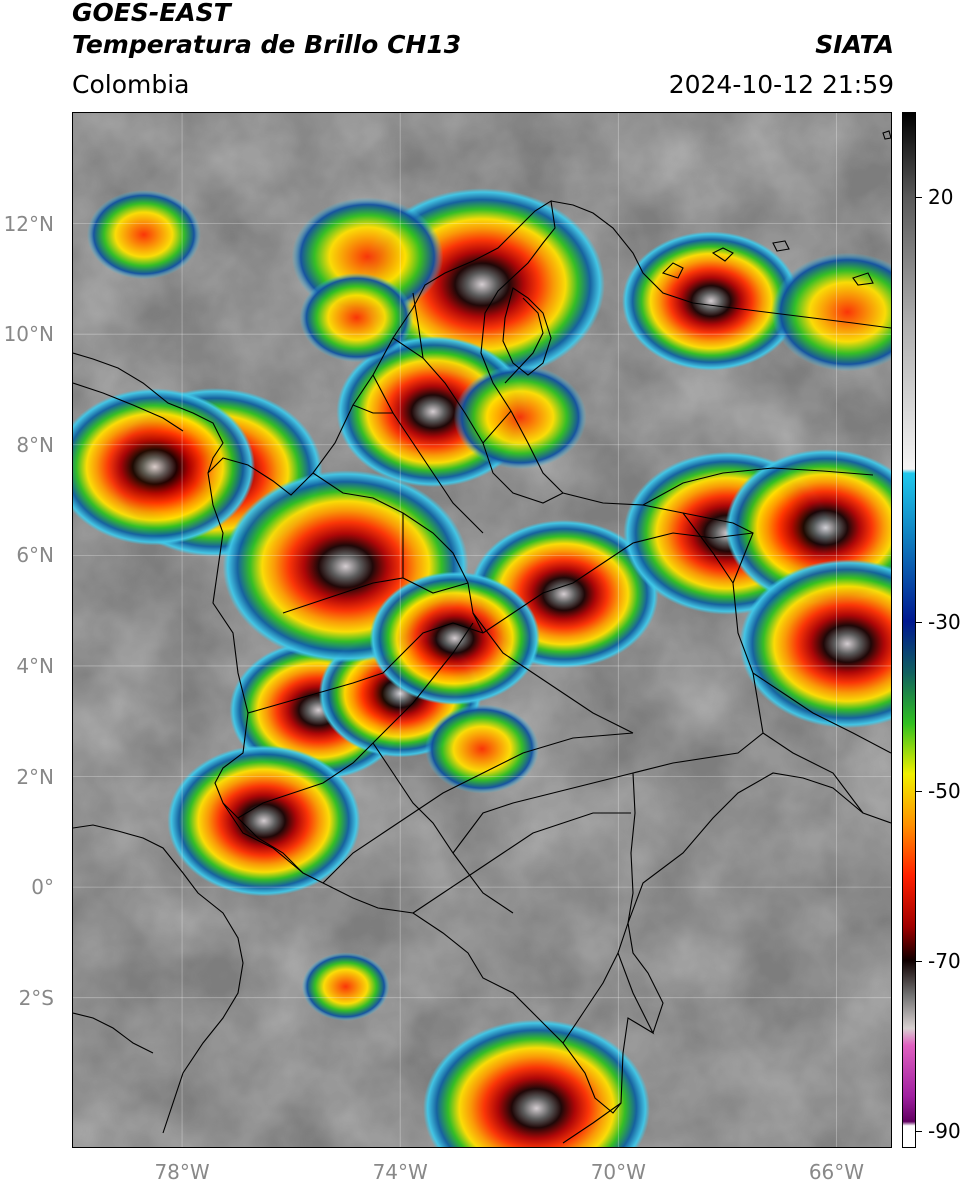 This screenshot has height=1190, width=966. Describe the element at coordinates (909, 630) in the screenshot. I see `colorbar` at that location.